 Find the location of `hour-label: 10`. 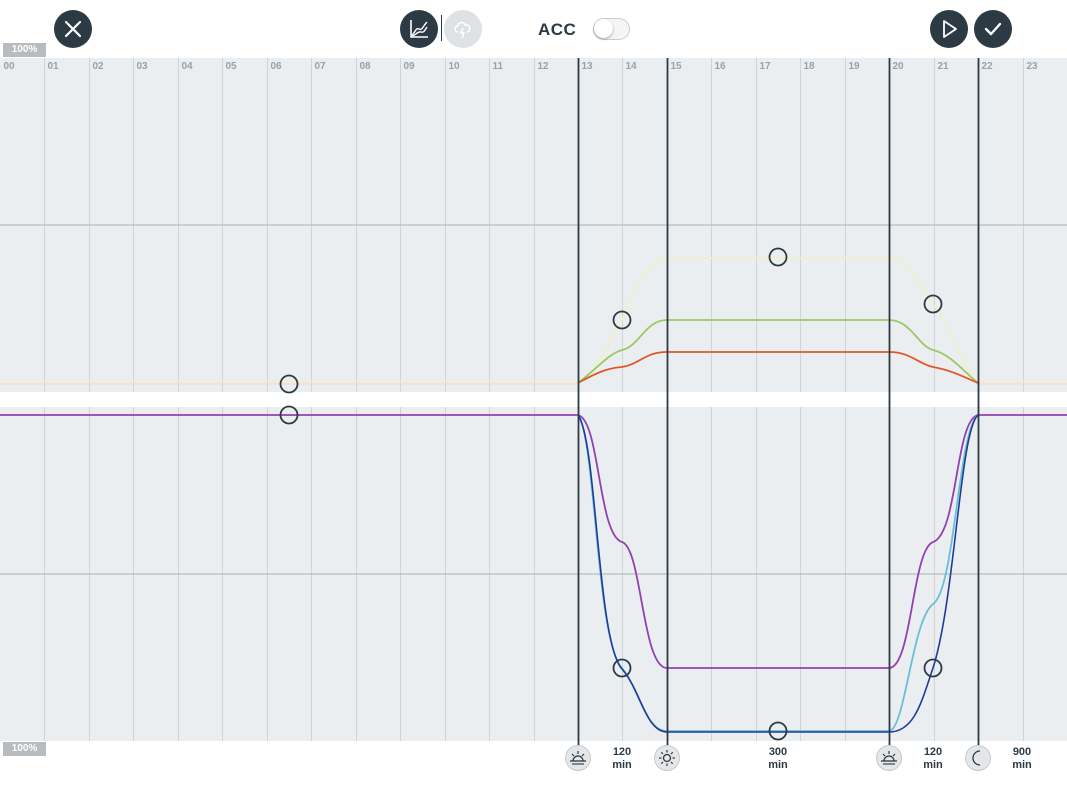

hour-label: 10 is located at coordinates (455, 66).